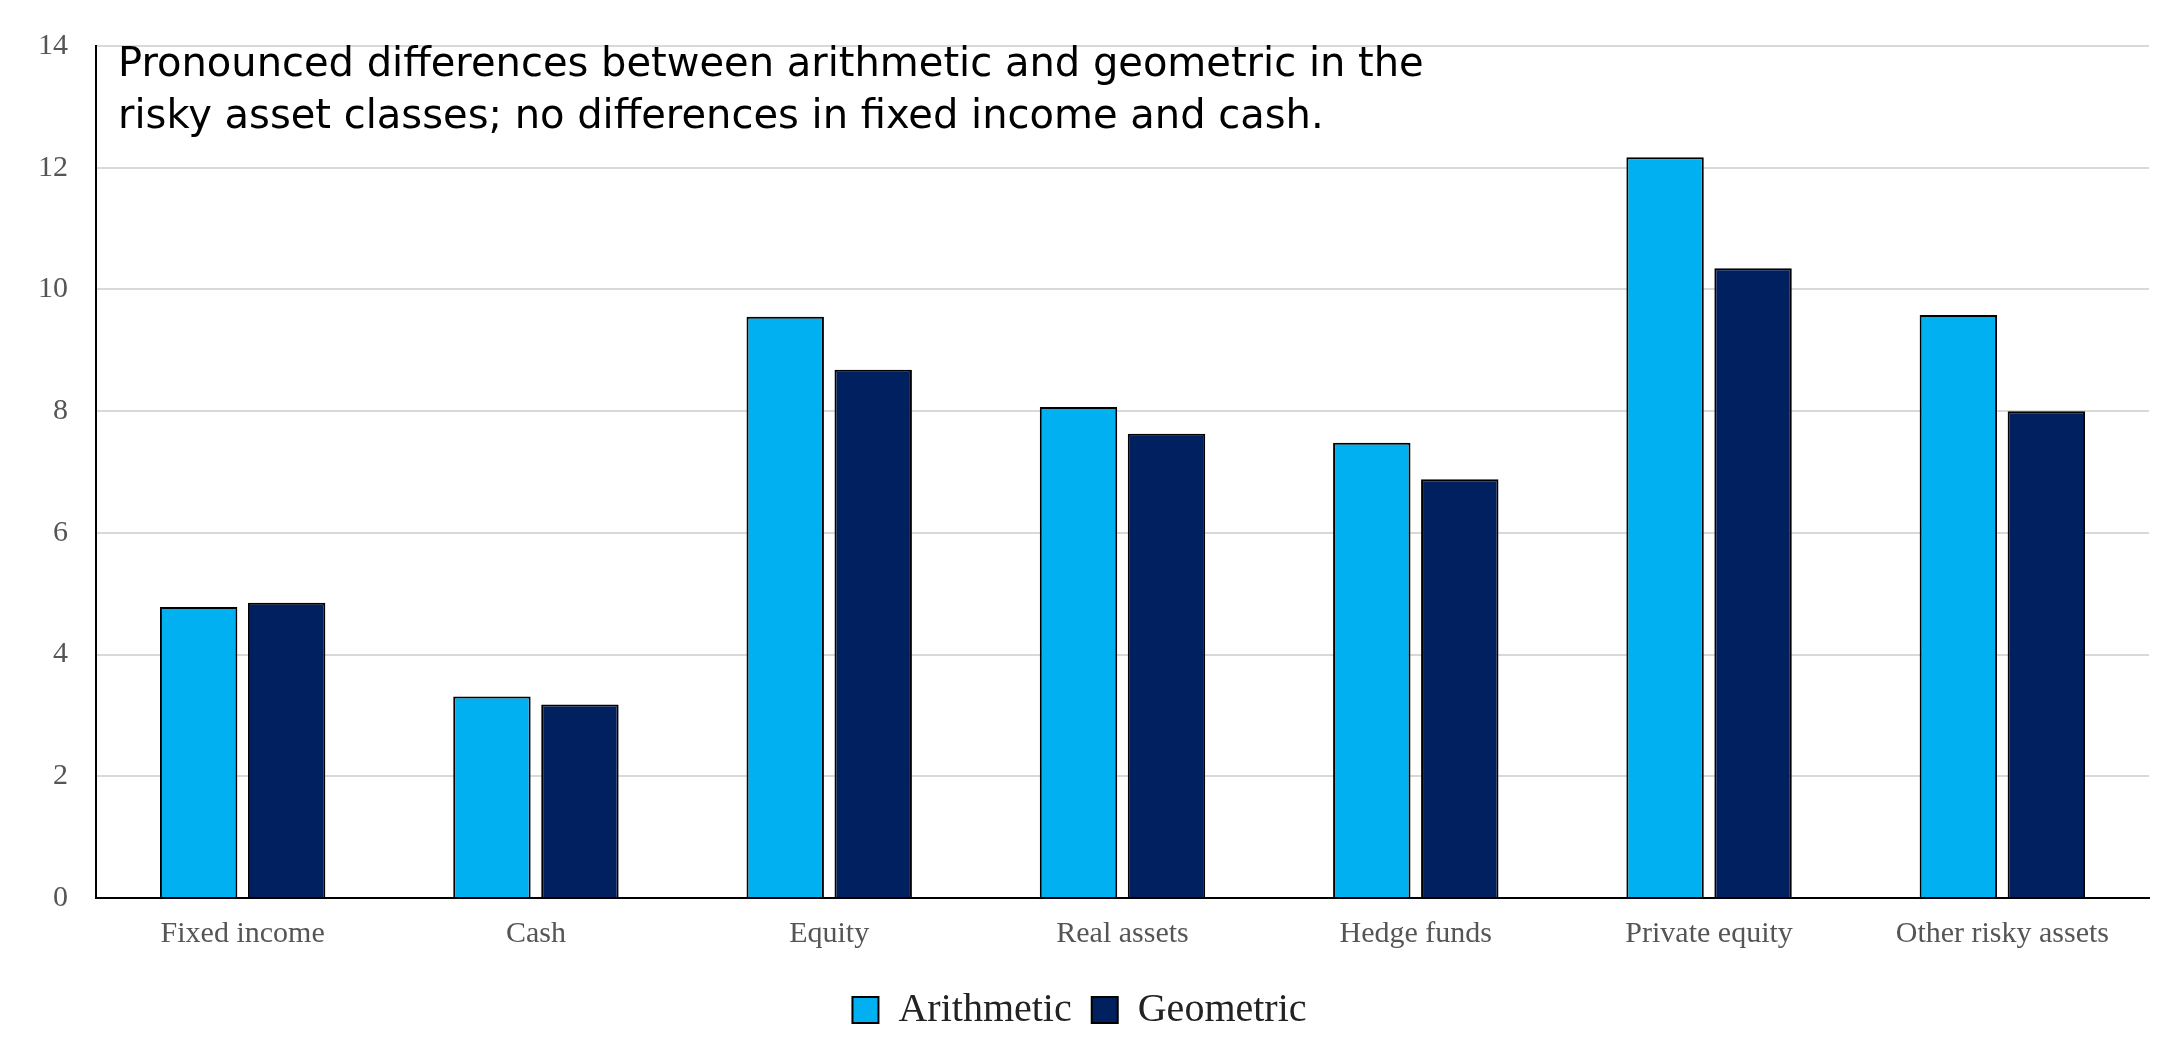 Image resolution: width=2159 pixels, height=1050 pixels. Describe the element at coordinates (829, 931) in the screenshot. I see `x-tick-label: Equity` at that location.